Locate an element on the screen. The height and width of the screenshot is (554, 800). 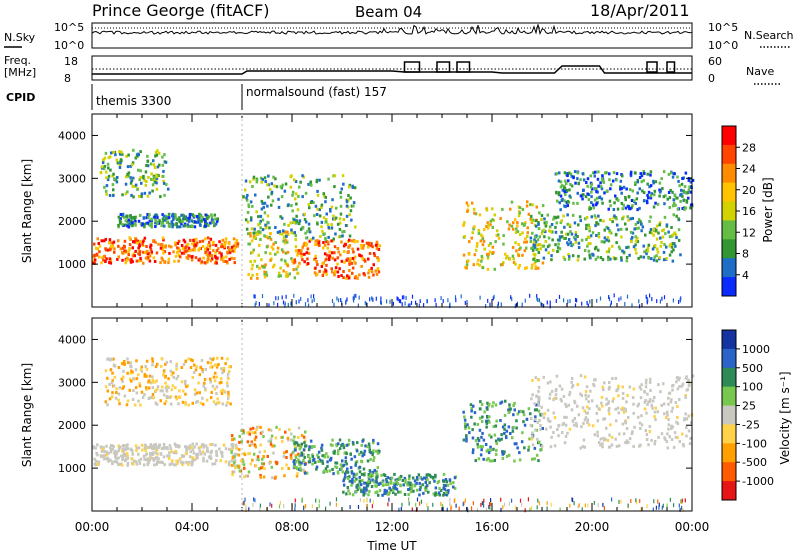
power-colorbar-label: Power [dB] is located at coordinates (768, 209).